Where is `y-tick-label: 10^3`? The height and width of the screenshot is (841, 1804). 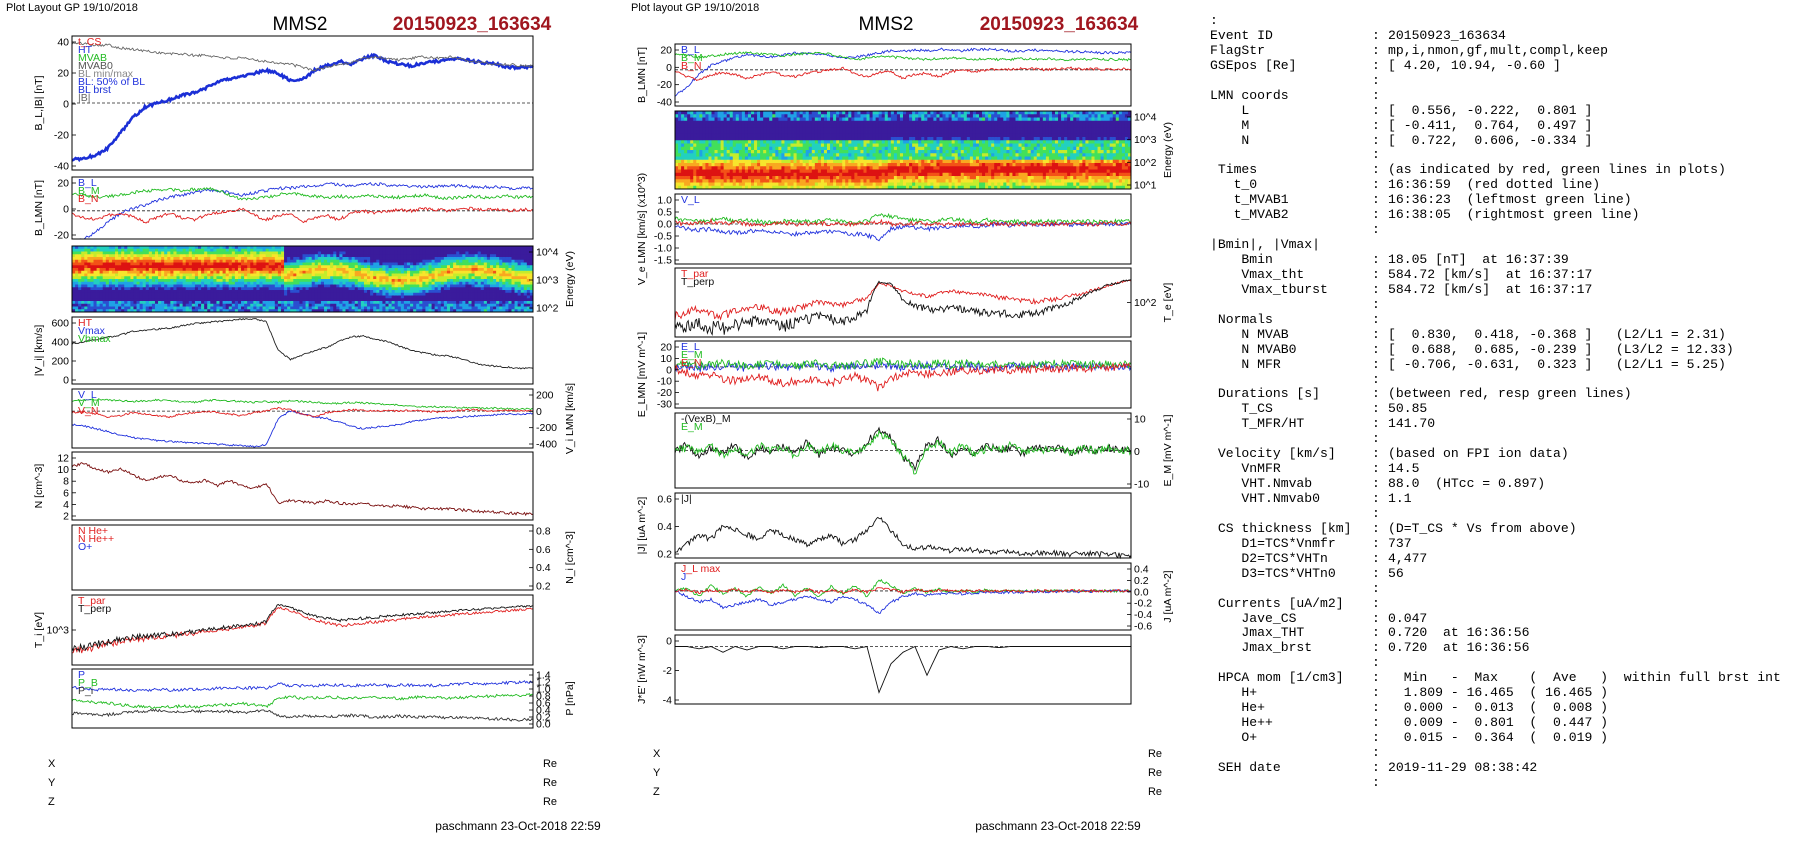
y-tick-label: 10^3 is located at coordinates (58, 631).